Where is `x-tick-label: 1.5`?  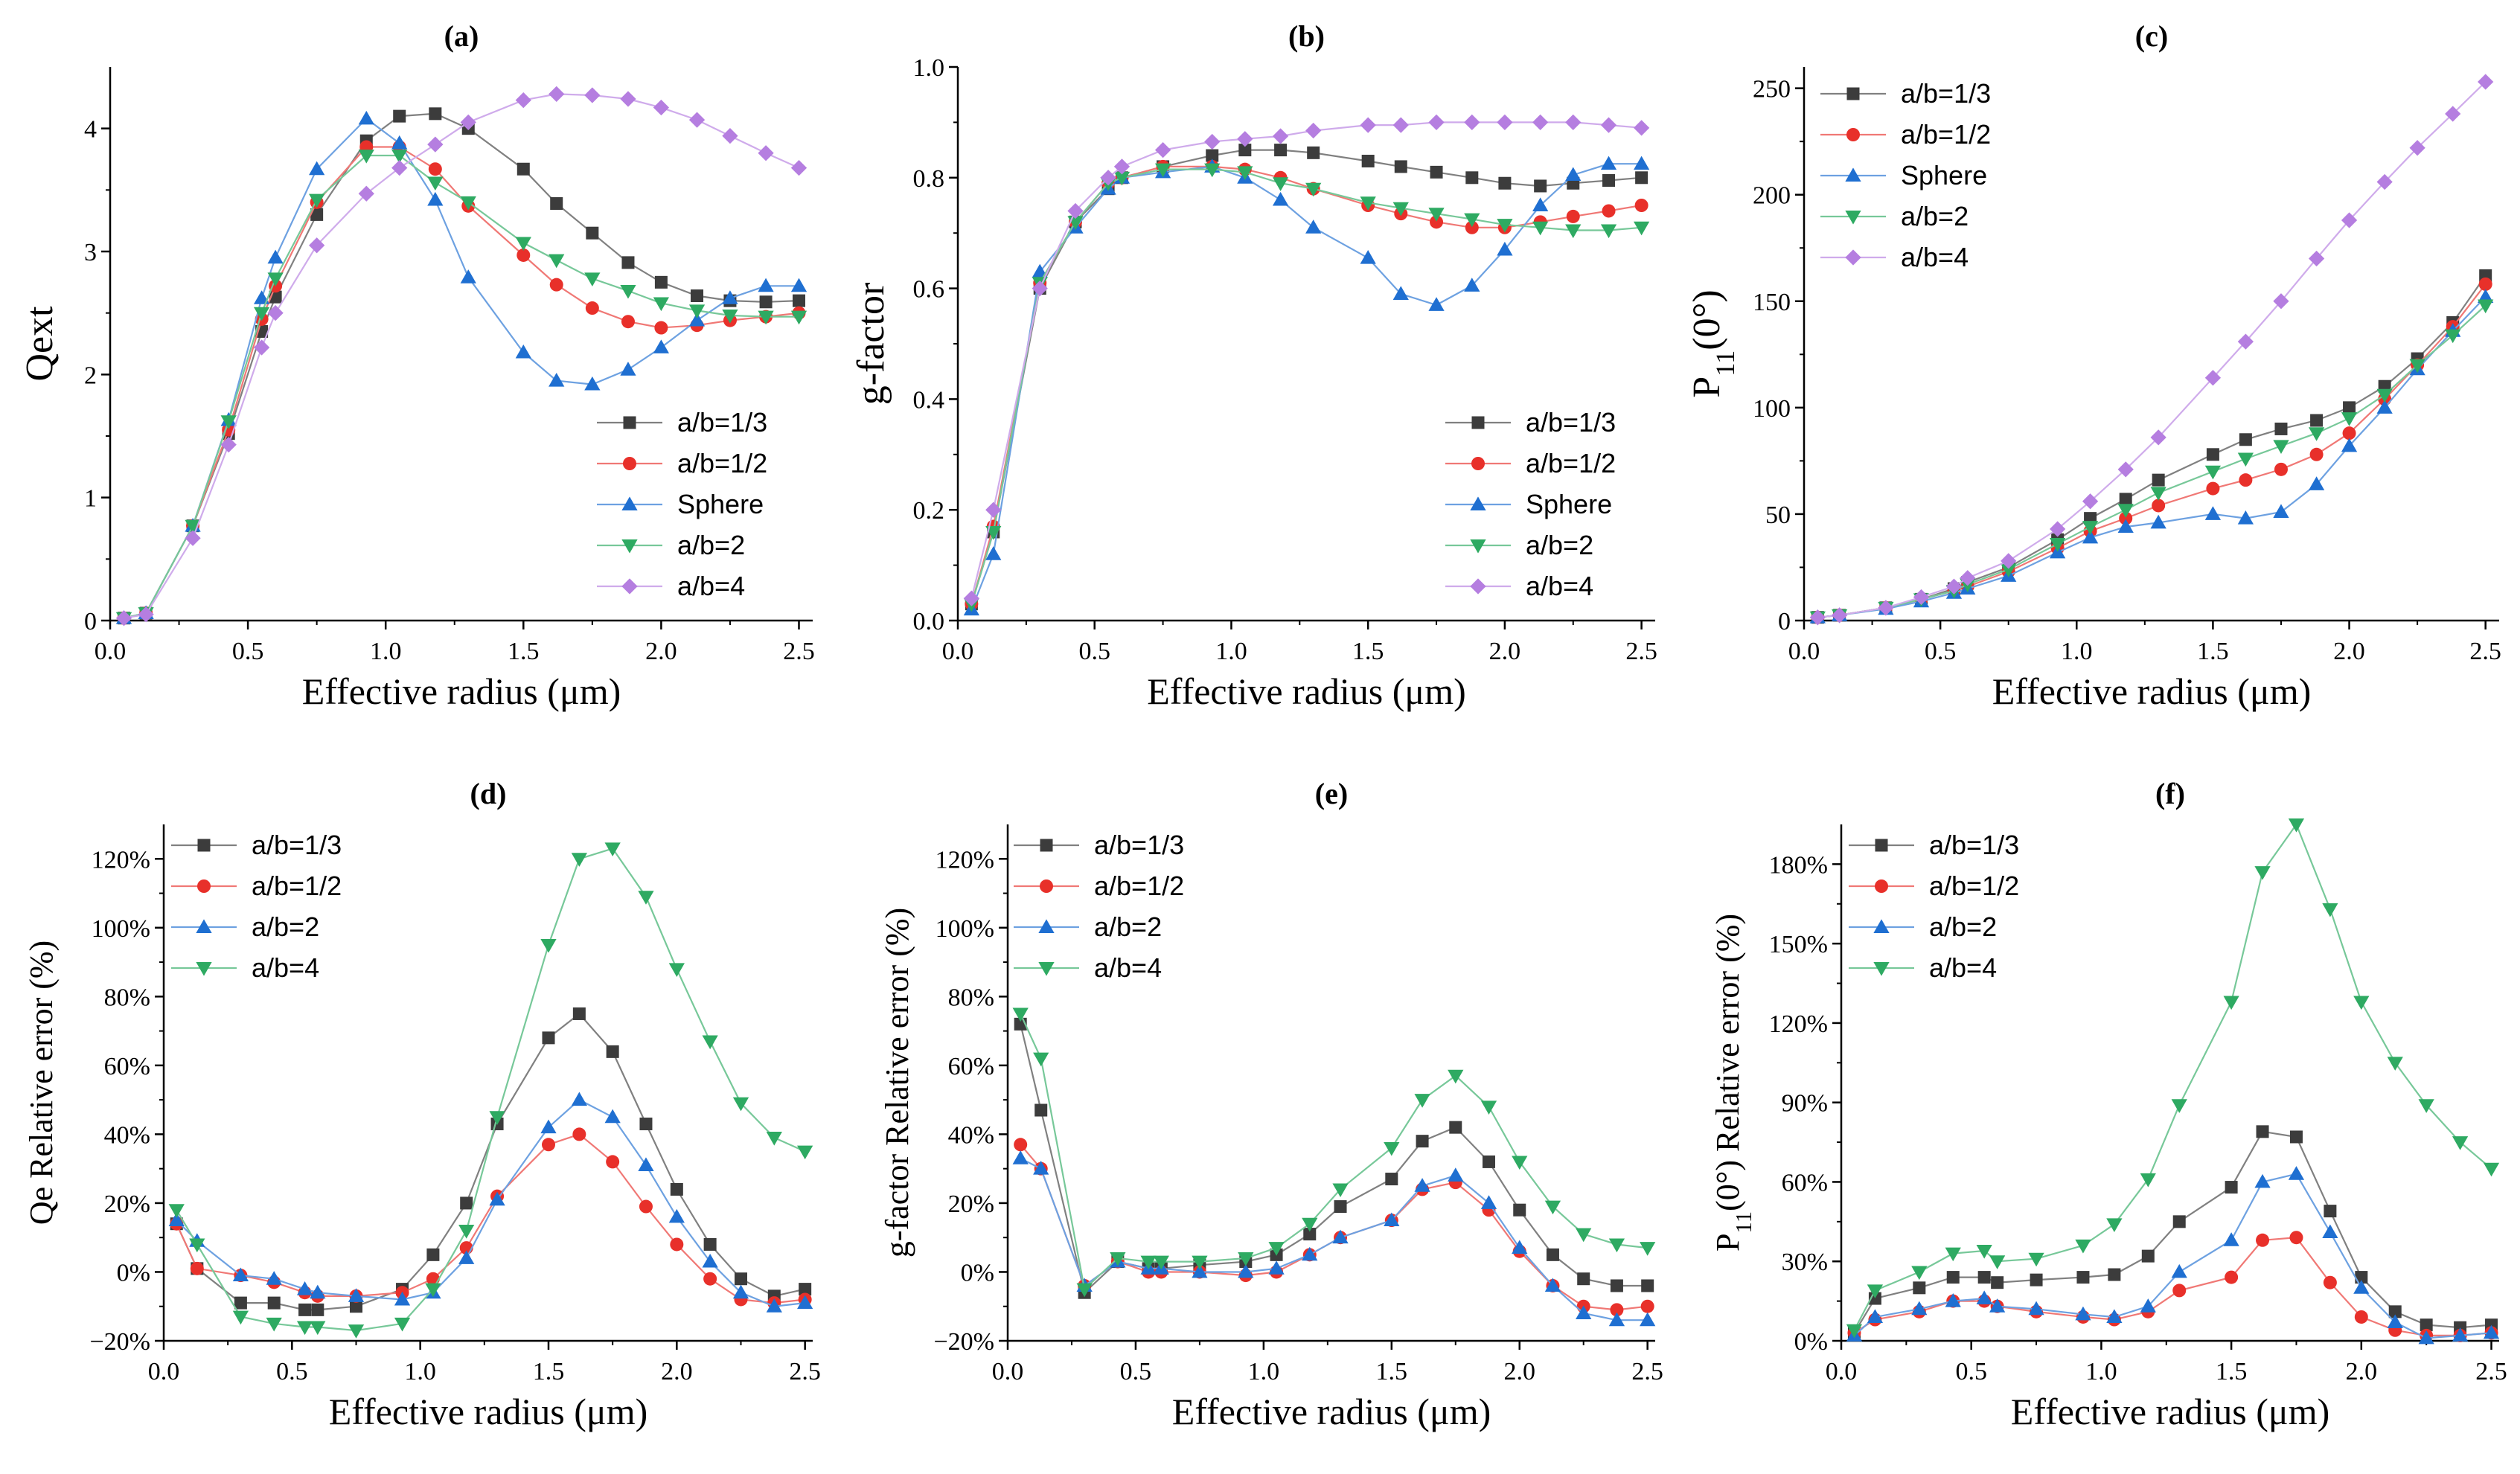 x-tick-label: 1.5 is located at coordinates (2232, 1371).